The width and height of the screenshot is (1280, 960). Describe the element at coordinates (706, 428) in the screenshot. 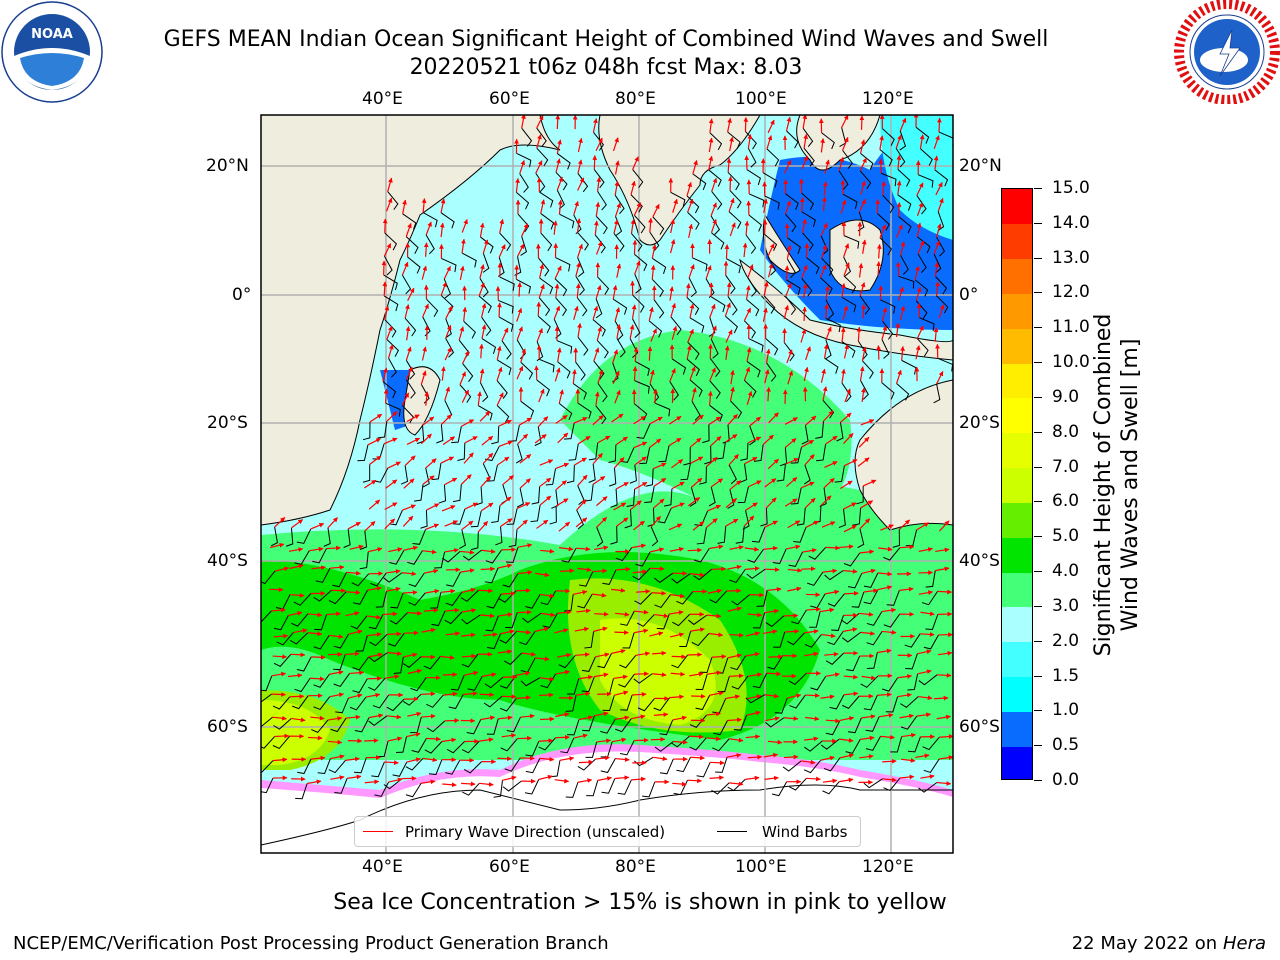

I see `wave-region-central` at that location.